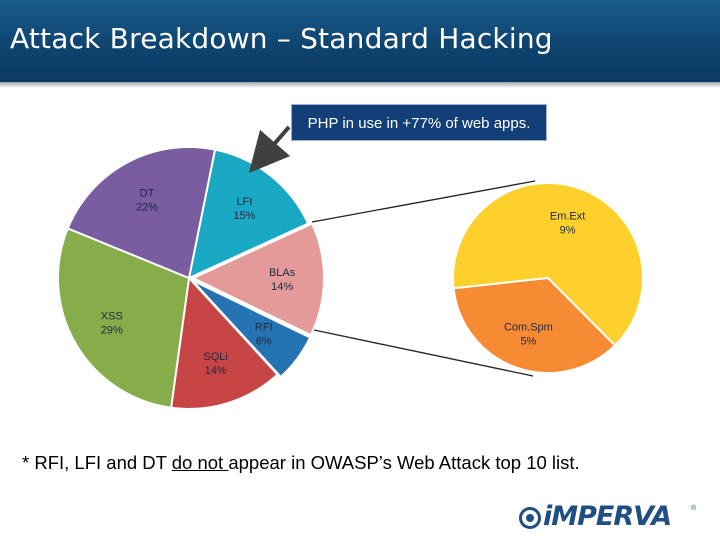 The width and height of the screenshot is (720, 540). What do you see at coordinates (419, 122) in the screenshot?
I see `callout-box: PHP in use in +77% of web apps.` at bounding box center [419, 122].